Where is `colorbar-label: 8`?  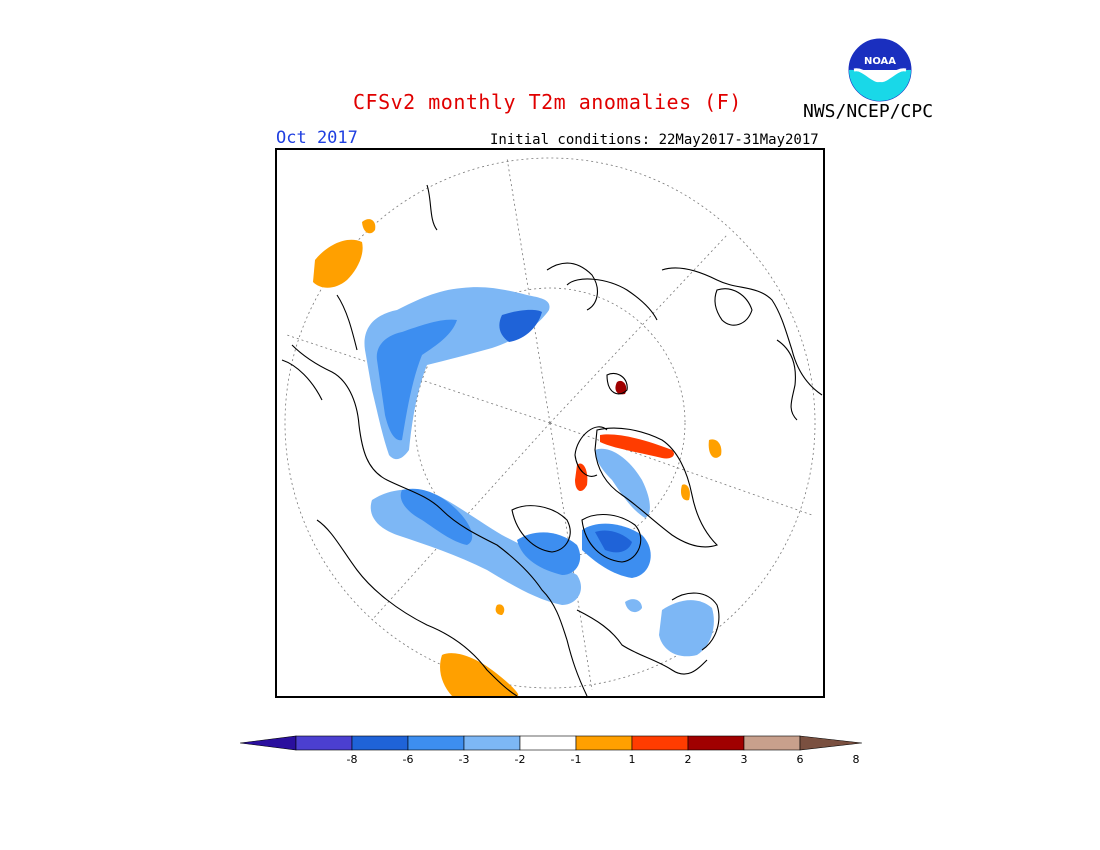
colorbar-label: 8 is located at coordinates (856, 759).